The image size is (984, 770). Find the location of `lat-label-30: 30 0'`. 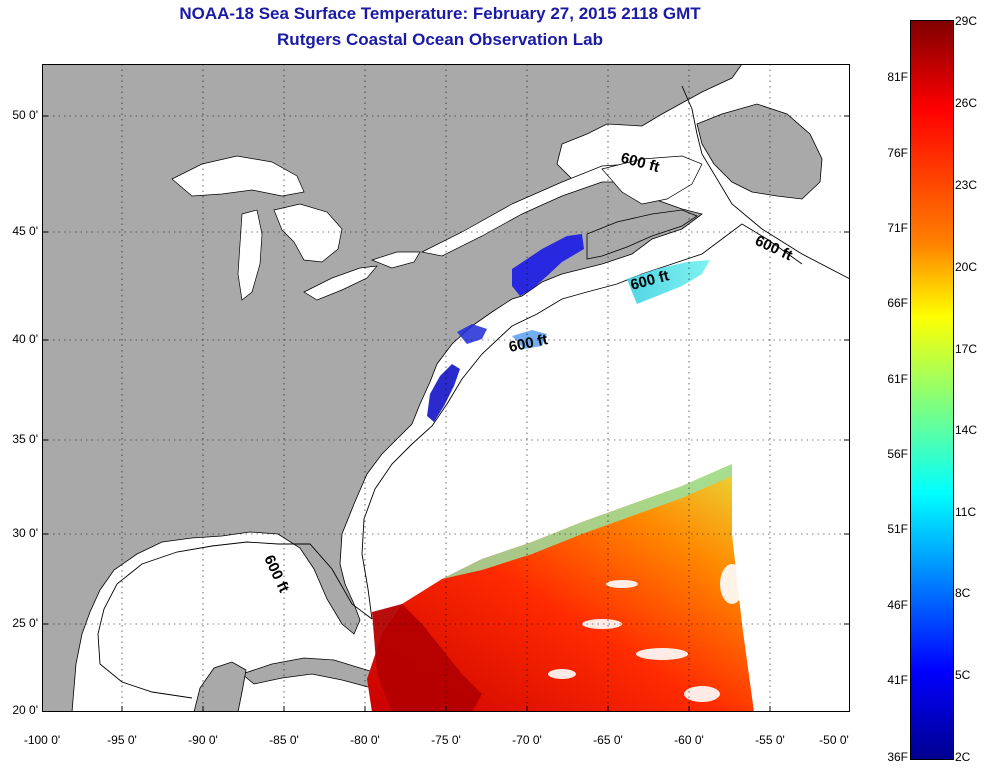

lat-label-30: 30 0' is located at coordinates (25, 533).